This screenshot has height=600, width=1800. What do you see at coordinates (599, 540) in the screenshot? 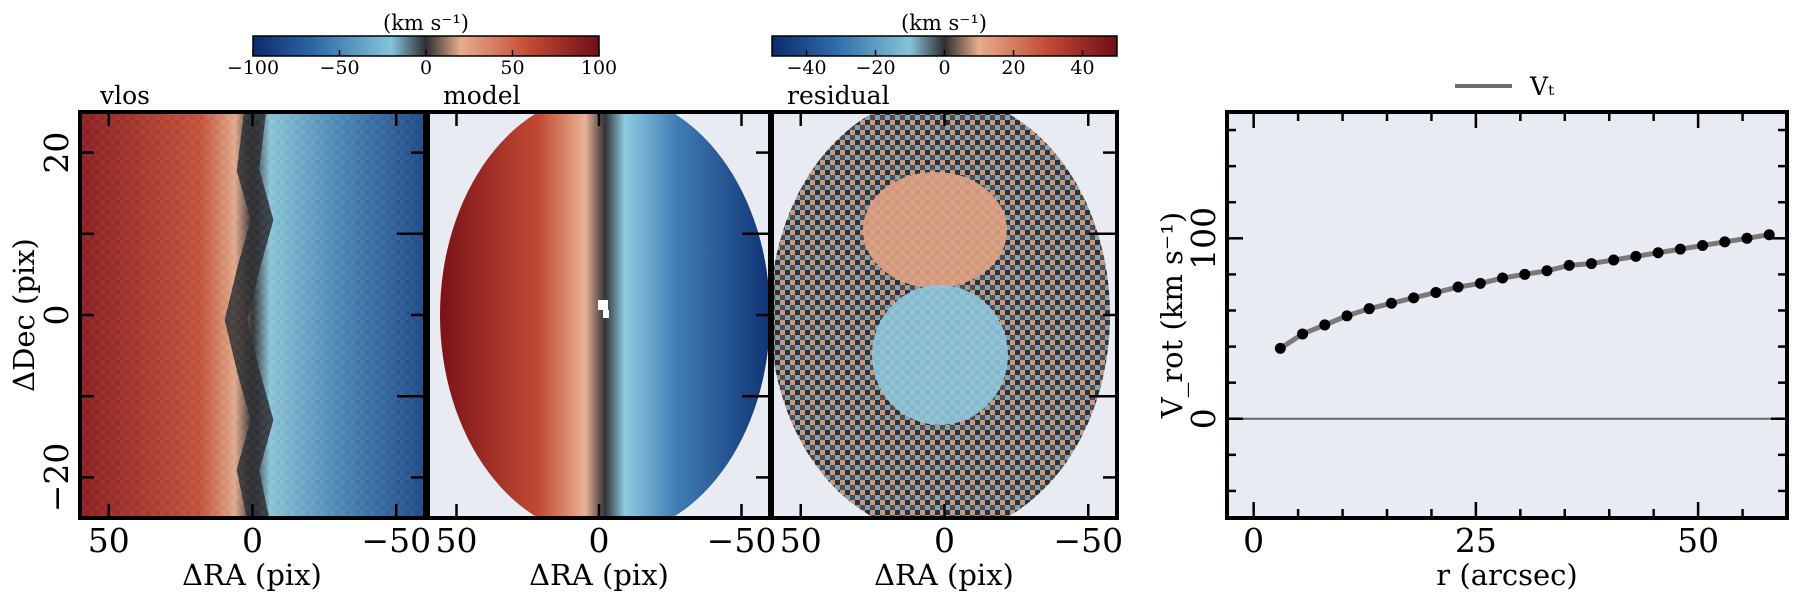
I see `model-xtick-label: 0` at bounding box center [599, 540].